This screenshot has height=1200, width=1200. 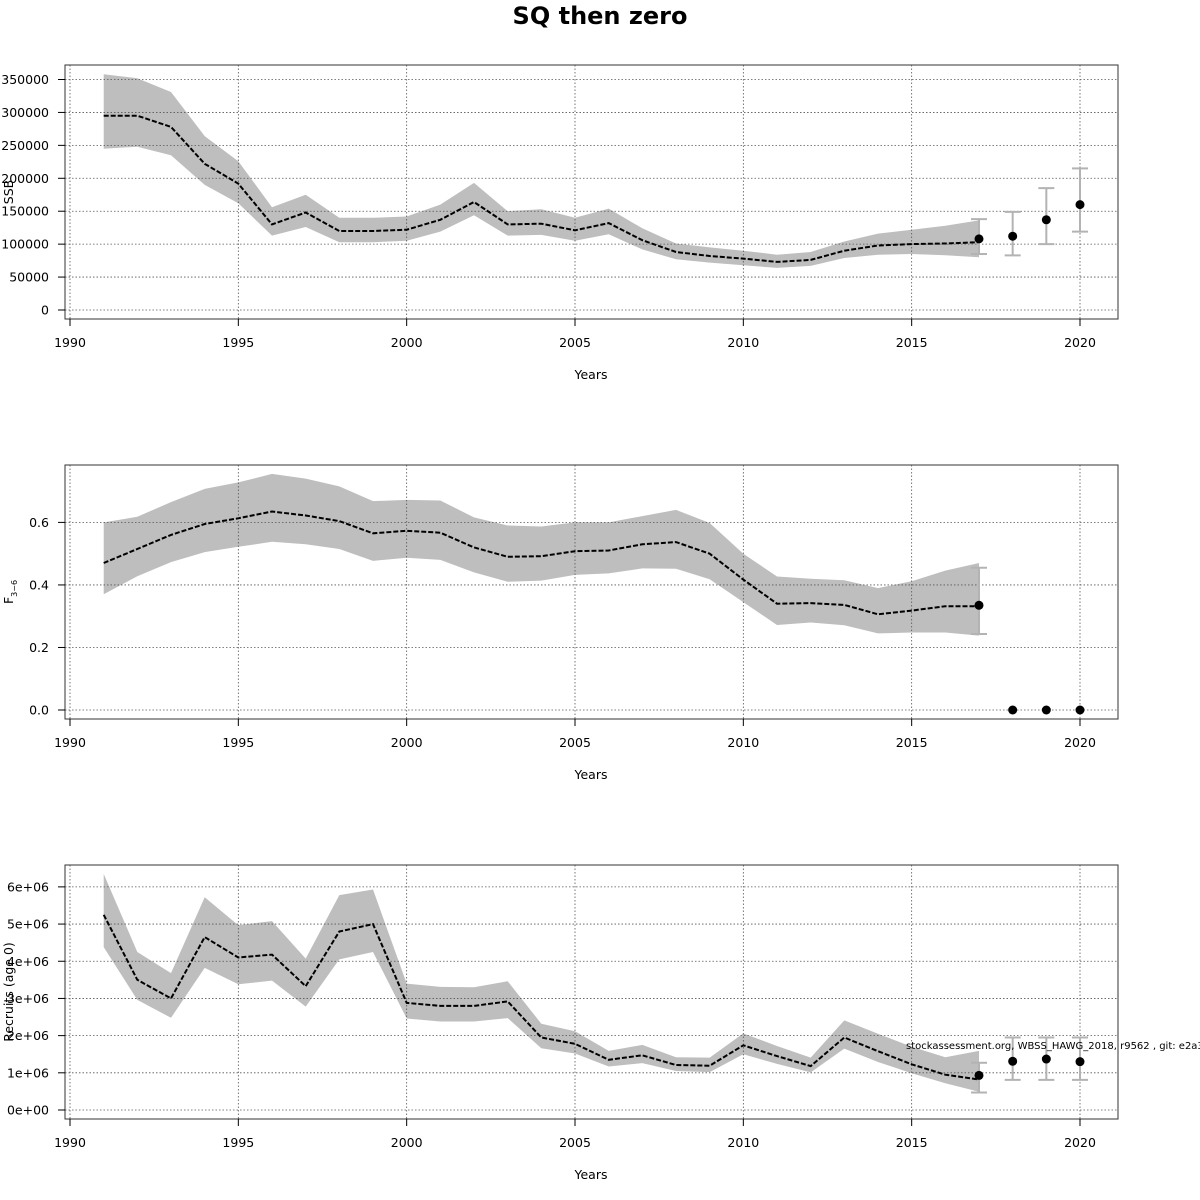 I want to click on y-axis-label-subscript: 3−6, so click(x=14, y=588).